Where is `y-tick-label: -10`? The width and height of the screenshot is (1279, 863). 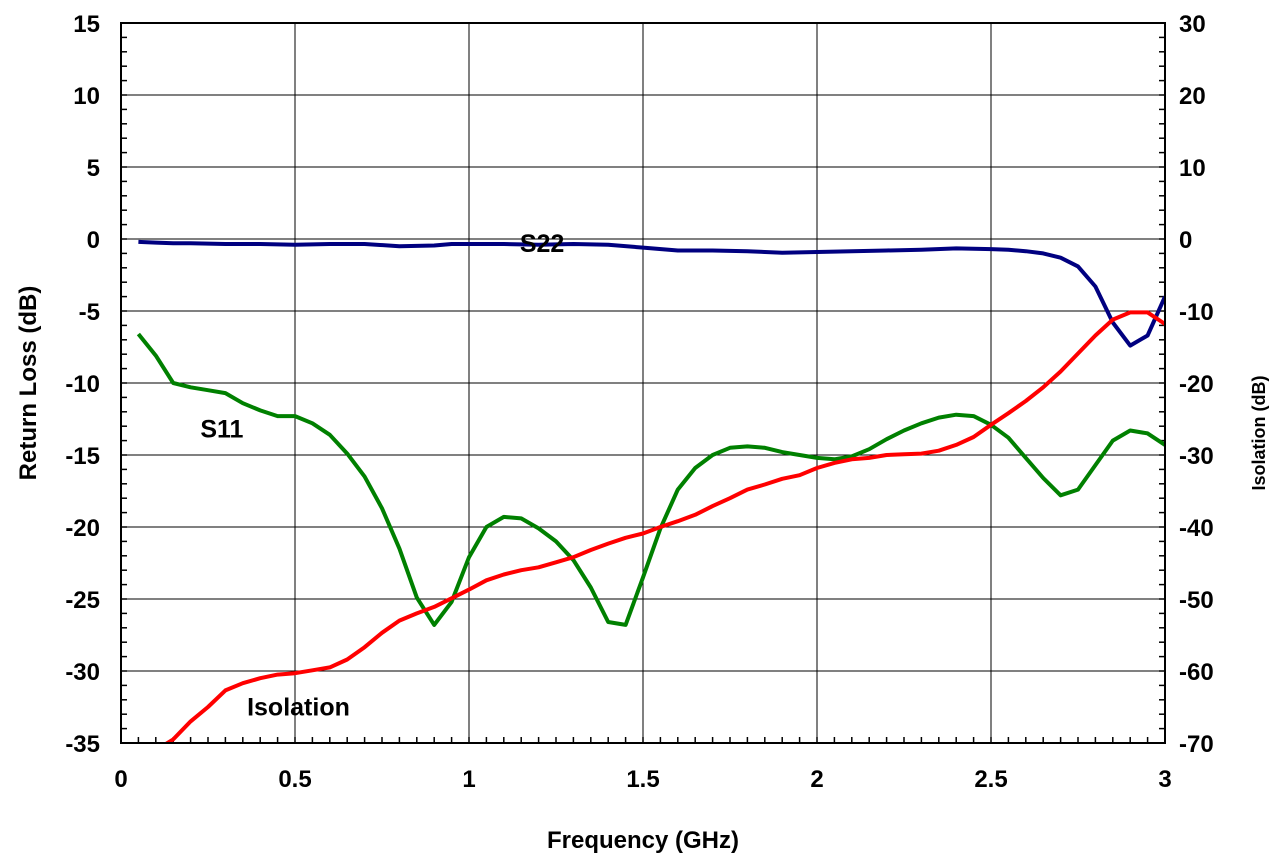 y-tick-label: -10 is located at coordinates (82, 384).